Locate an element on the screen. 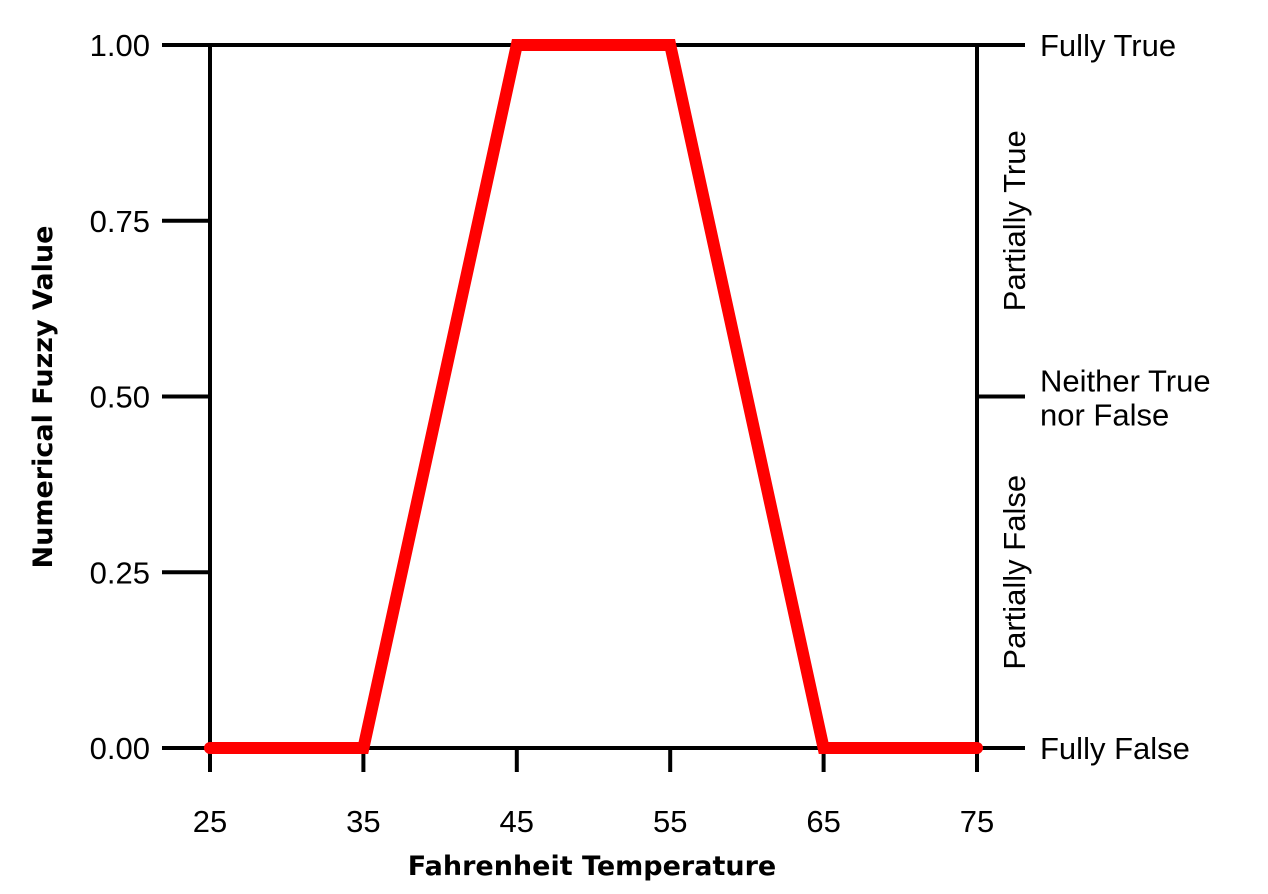  right-axis-label-0: Fully True is located at coordinates (1108, 45).